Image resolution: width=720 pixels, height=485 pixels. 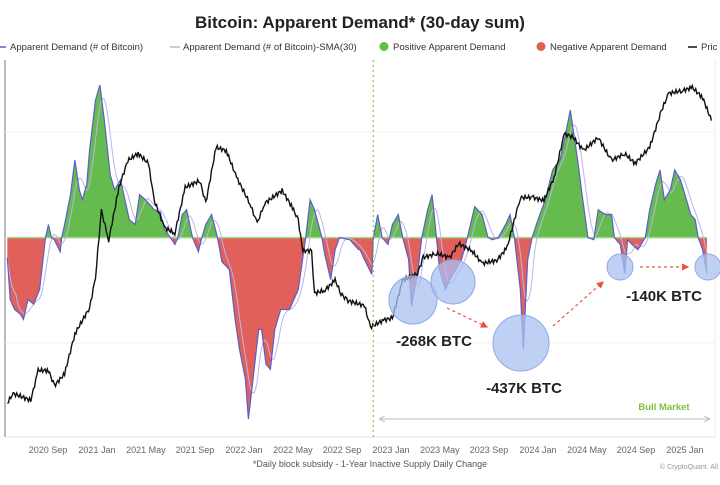 I want to click on x-tick-label: 2020 Sep, so click(x=48, y=450).